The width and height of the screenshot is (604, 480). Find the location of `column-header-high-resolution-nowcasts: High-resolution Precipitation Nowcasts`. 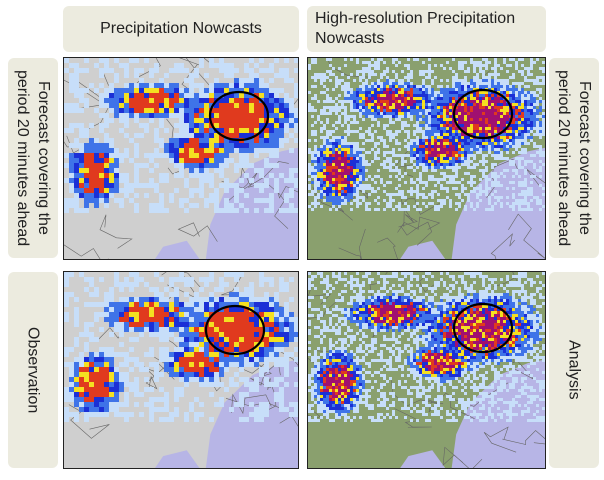

column-header-high-resolution-nowcasts: High-resolution Precipitation Nowcasts is located at coordinates (426, 29).